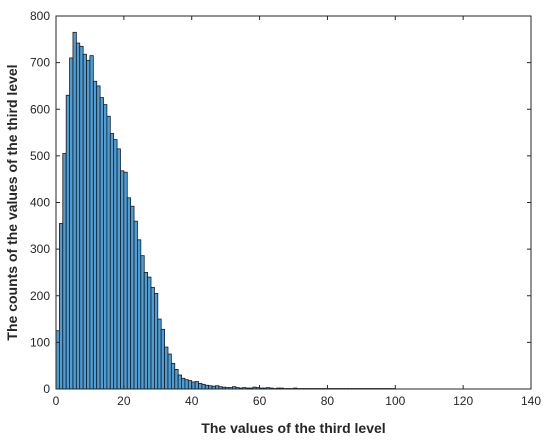 The width and height of the screenshot is (550, 443). Describe the element at coordinates (40, 249) in the screenshot. I see `y-tick-label: 300` at that location.